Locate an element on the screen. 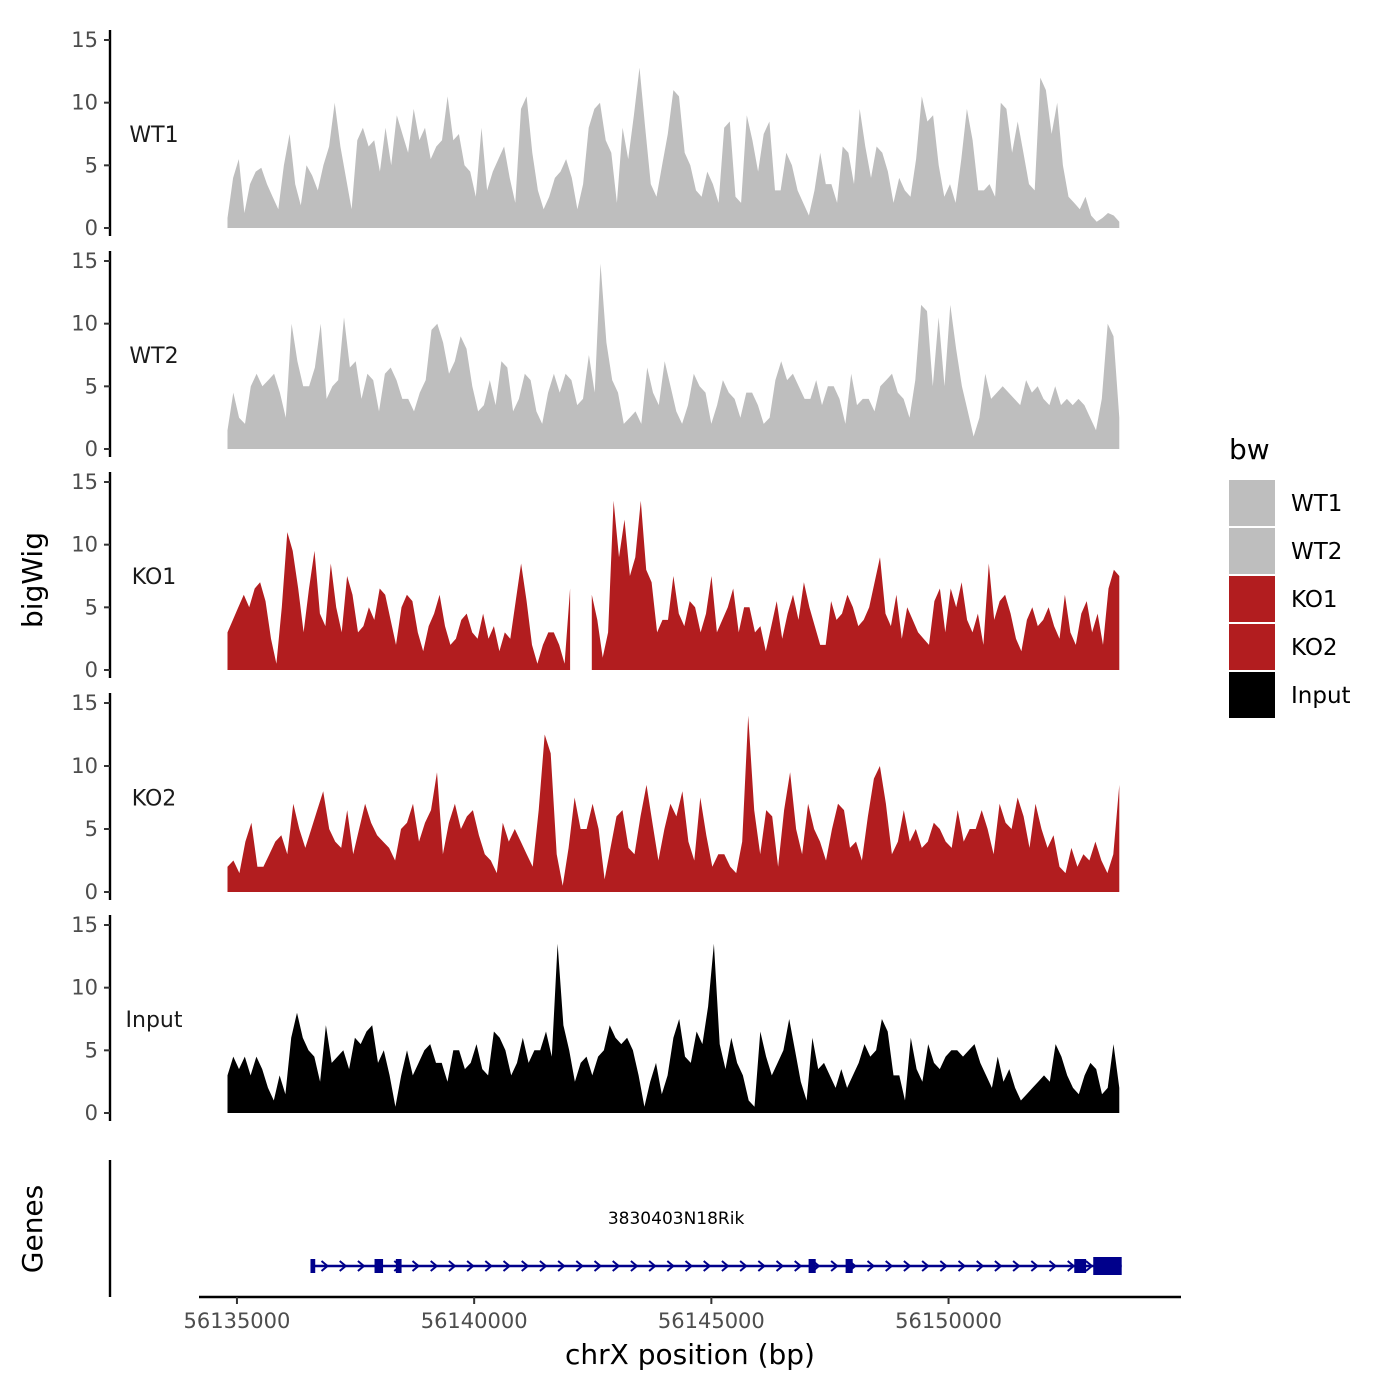  legend-title: bw is located at coordinates (1249, 449).